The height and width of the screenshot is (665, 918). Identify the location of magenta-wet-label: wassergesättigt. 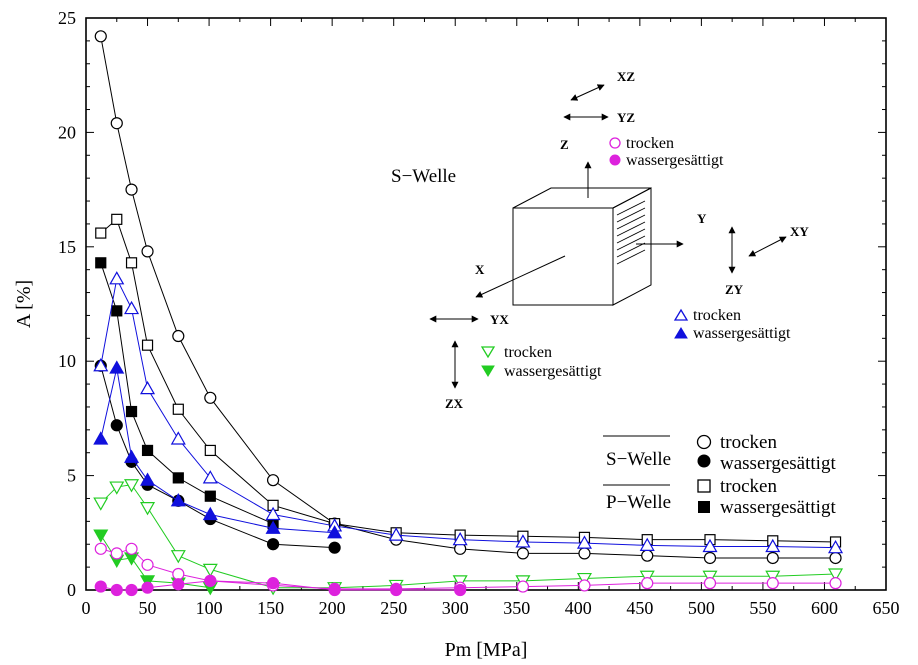
(675, 160).